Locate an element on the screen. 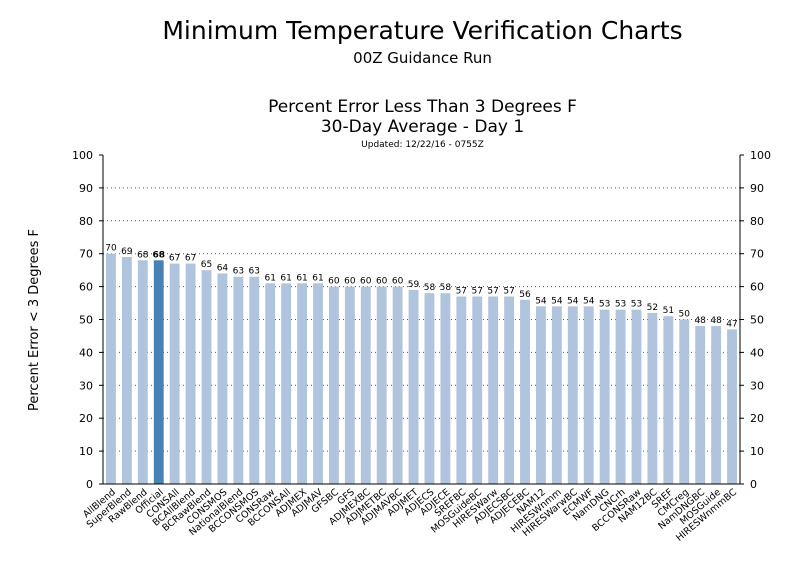 The width and height of the screenshot is (805, 565). y-tick-labels-right: 0 10 20 30 40 50 60 70 80 90 100 is located at coordinates (760, 320).